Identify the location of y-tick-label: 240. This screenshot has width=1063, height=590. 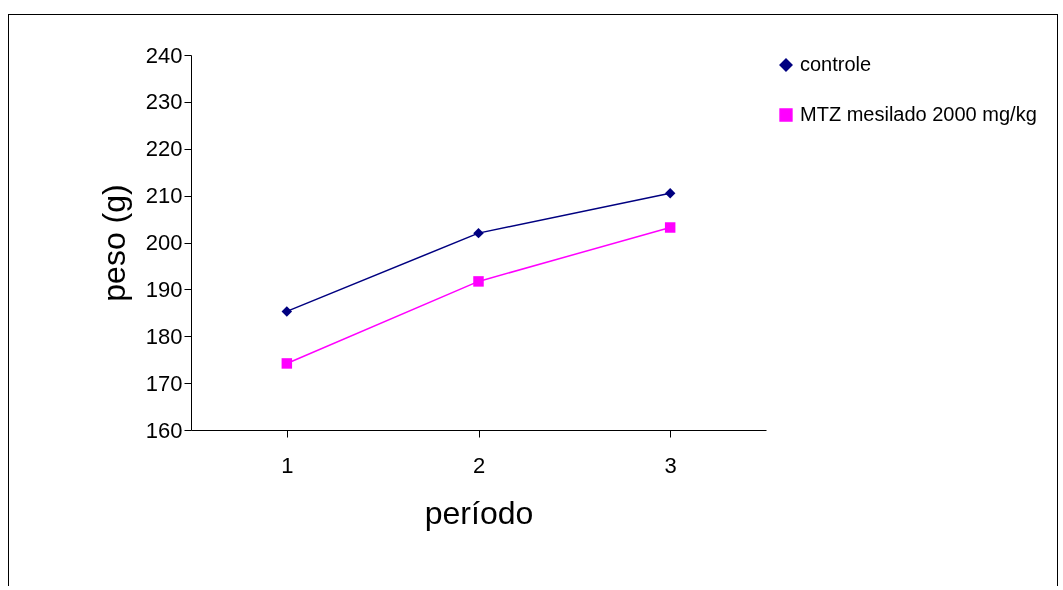
(164, 55).